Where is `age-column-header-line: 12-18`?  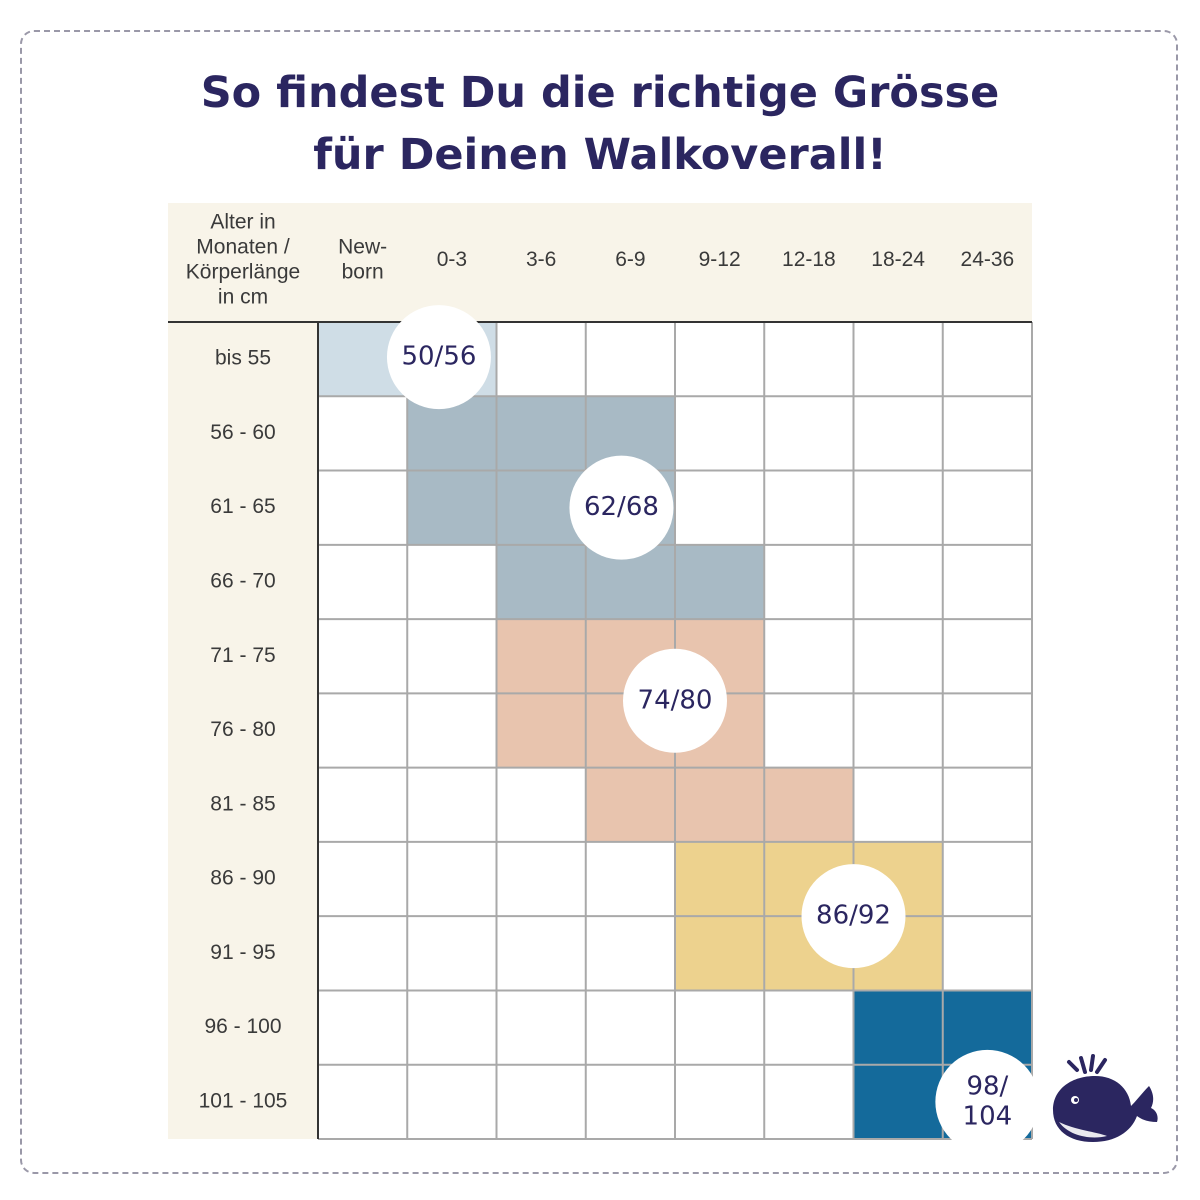 age-column-header-line: 12-18 is located at coordinates (809, 259).